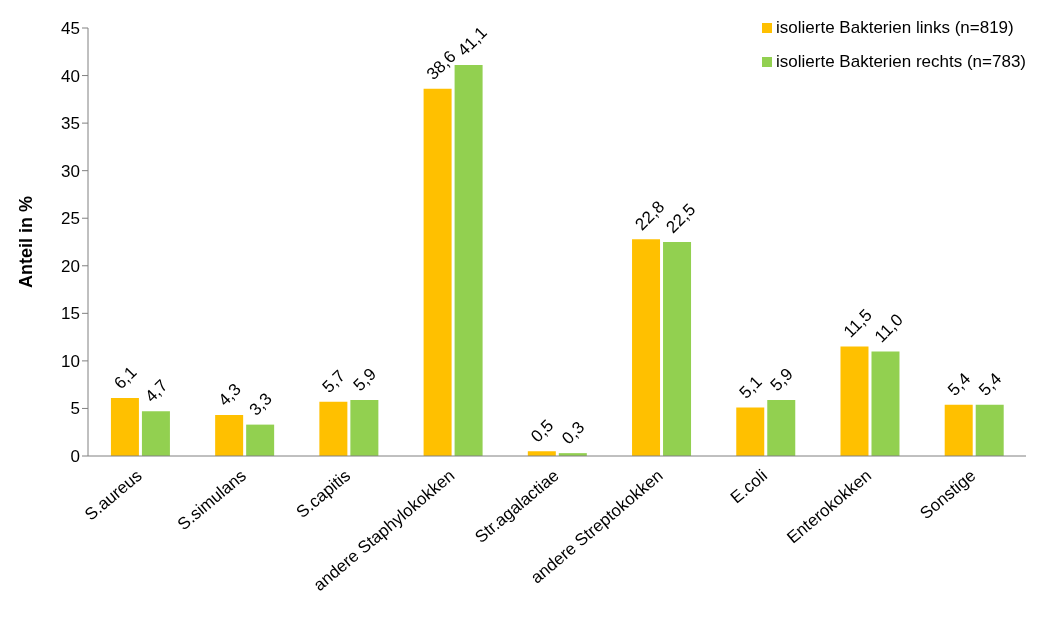 The height and width of the screenshot is (639, 1054). Describe the element at coordinates (750, 387) in the screenshot. I see `data-label: 5,1` at that location.